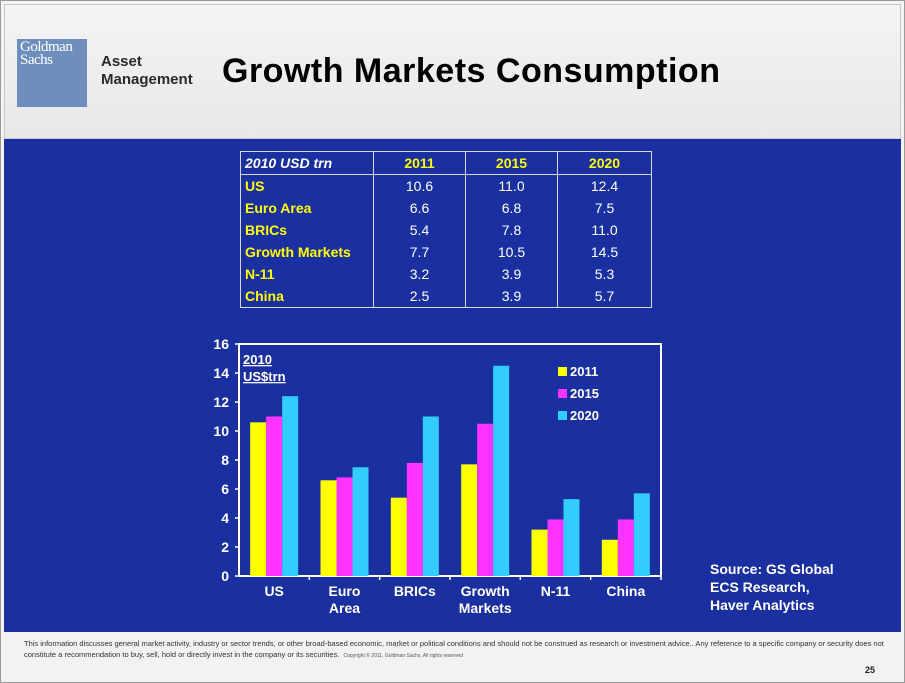  What do you see at coordinates (419, 208) in the screenshot?
I see `table-cell: 6.6` at bounding box center [419, 208].